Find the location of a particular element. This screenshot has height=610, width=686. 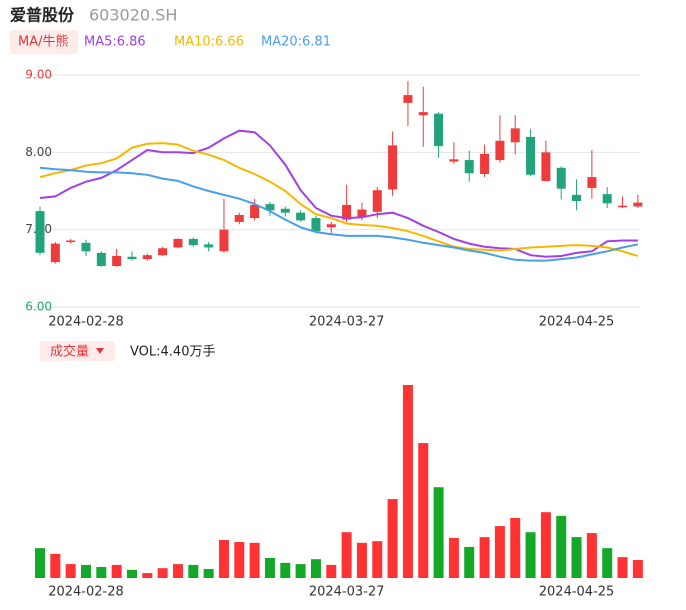

y-tick-label: 9.00 is located at coordinates (38, 75).